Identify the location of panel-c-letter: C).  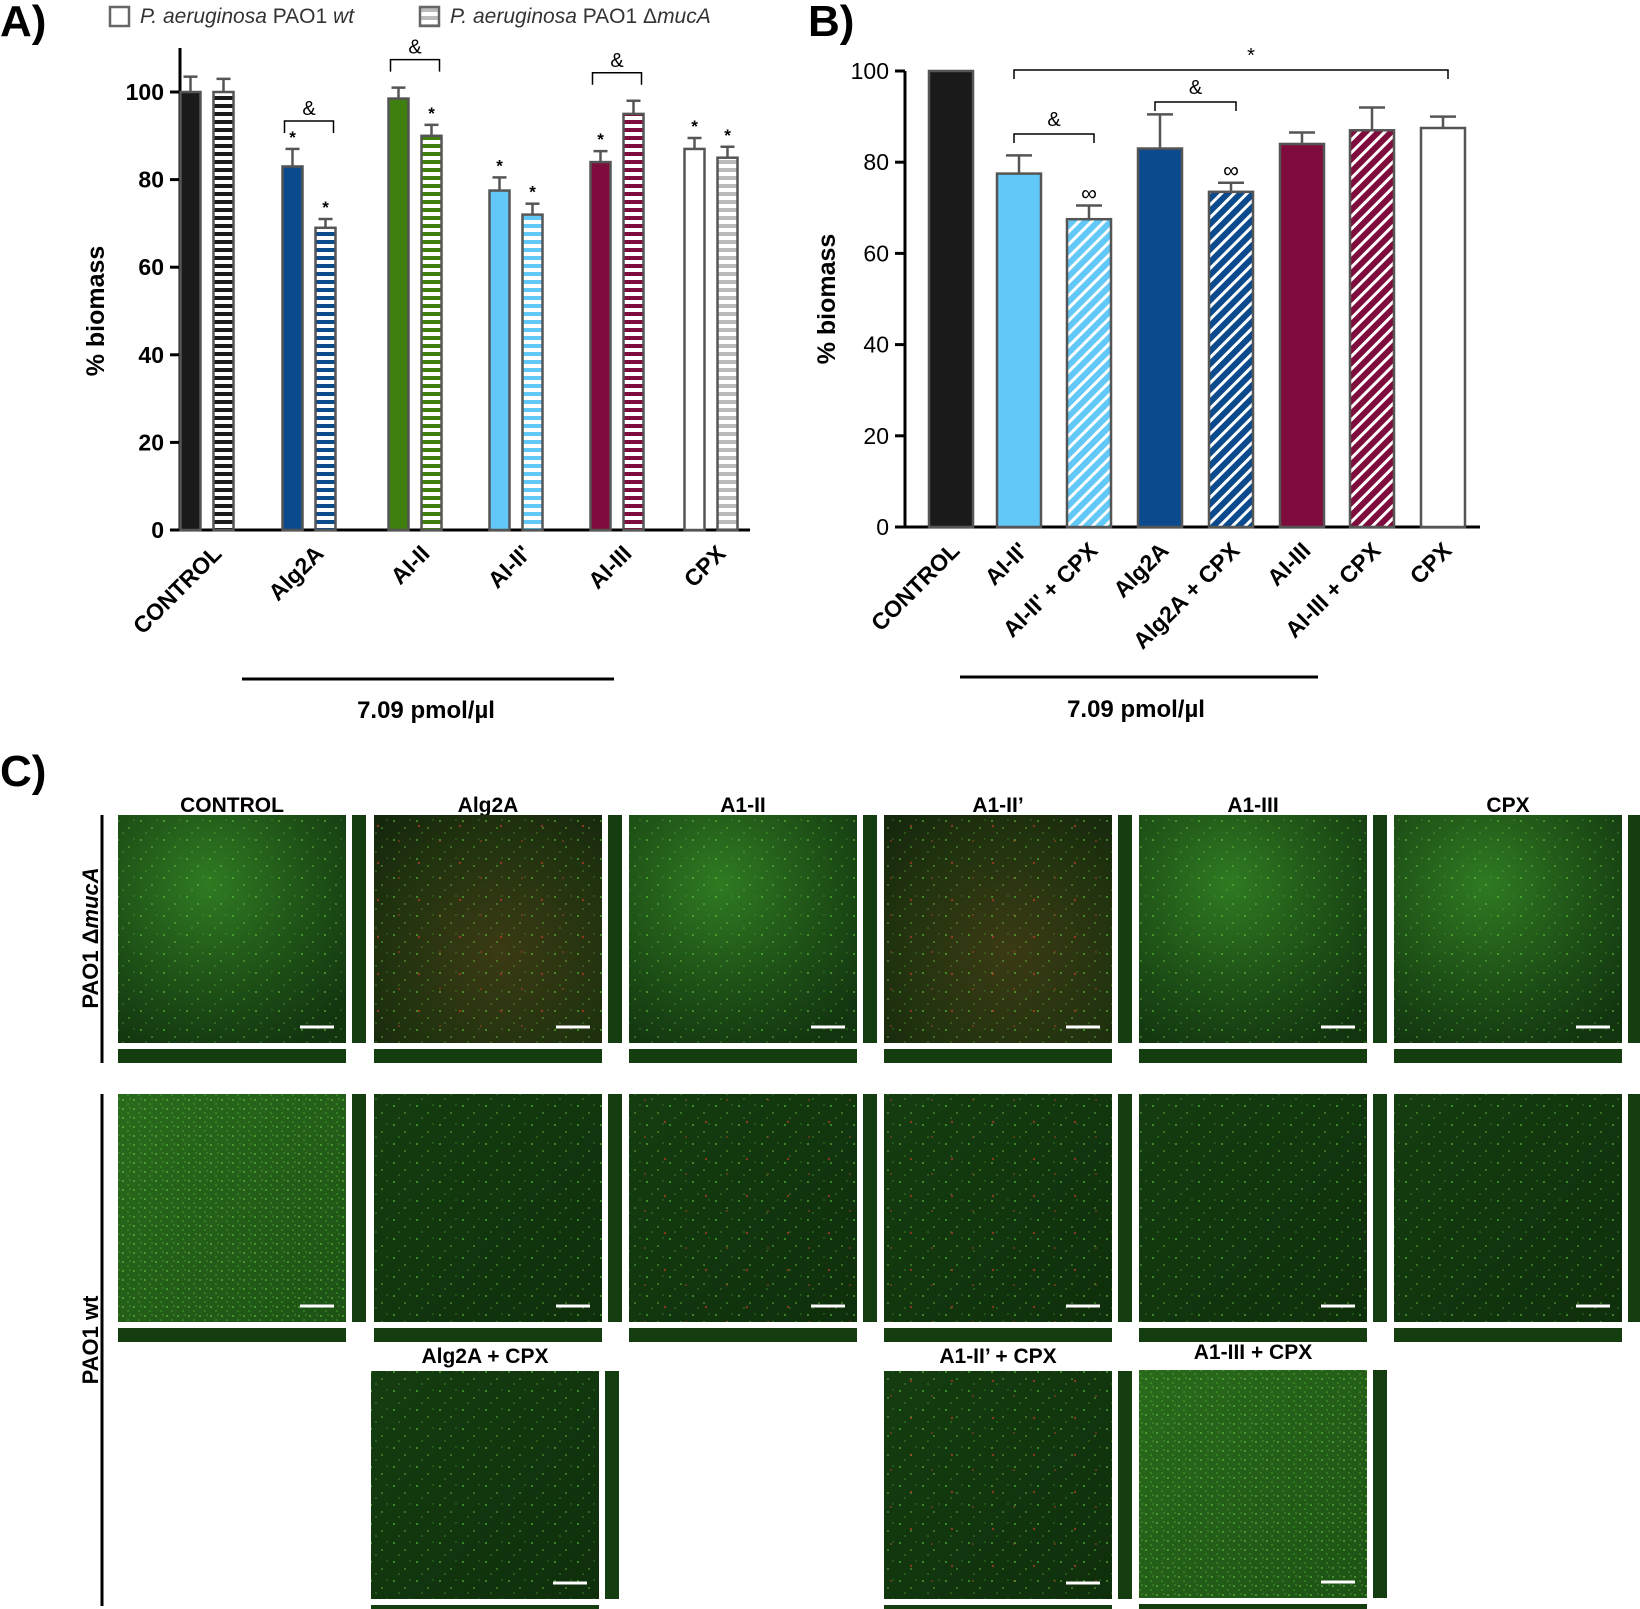
(23, 771).